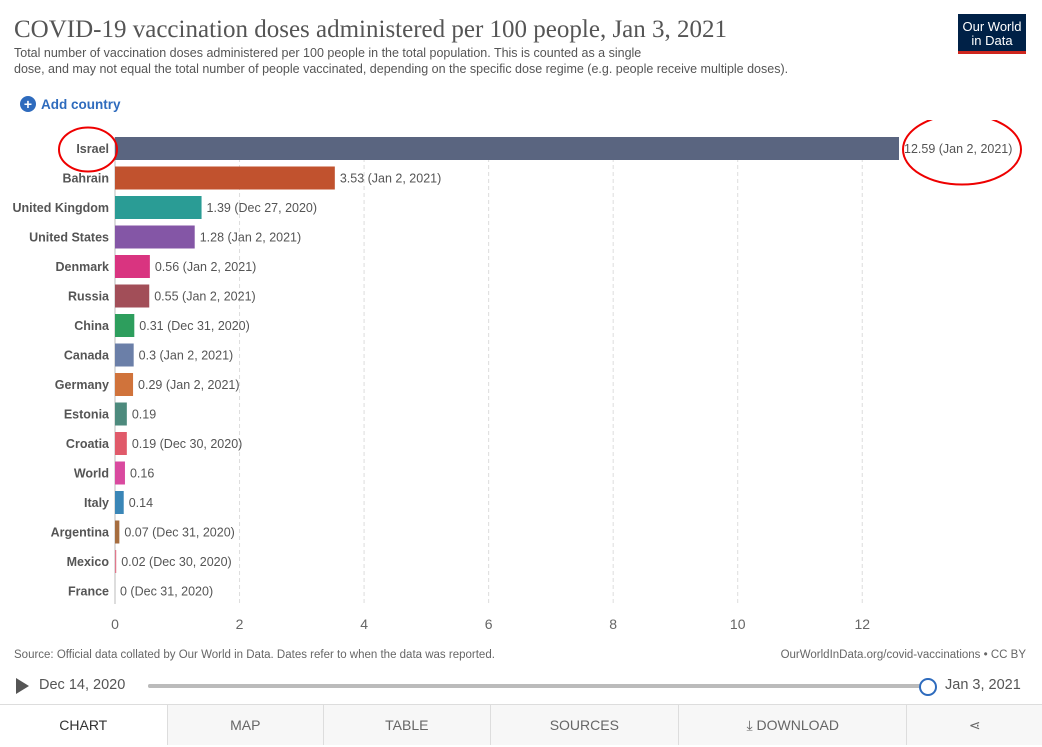 The height and width of the screenshot is (747, 1042). Describe the element at coordinates (28, 104) in the screenshot. I see `plus-circle-icon: +` at that location.